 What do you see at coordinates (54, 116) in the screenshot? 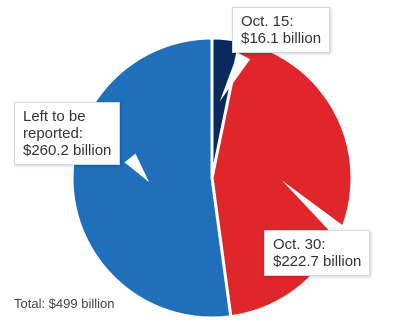
I see `callout-left-label-line1: Left to be` at bounding box center [54, 116].